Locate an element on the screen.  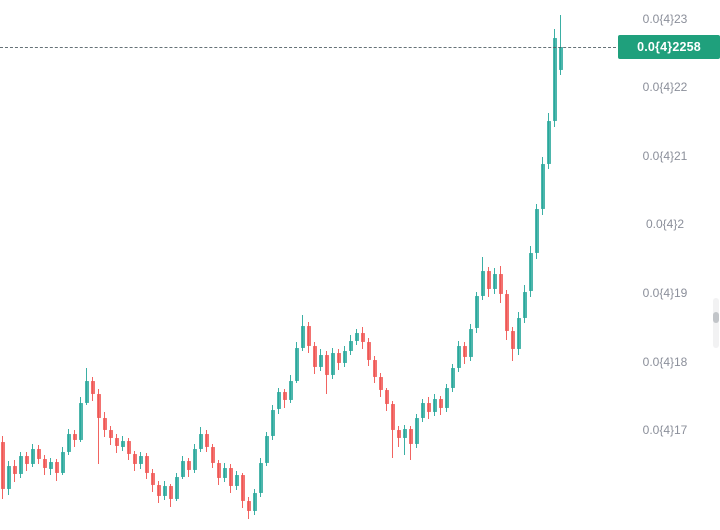
price-axis-label: 0.0{4}18 is located at coordinates (665, 361).